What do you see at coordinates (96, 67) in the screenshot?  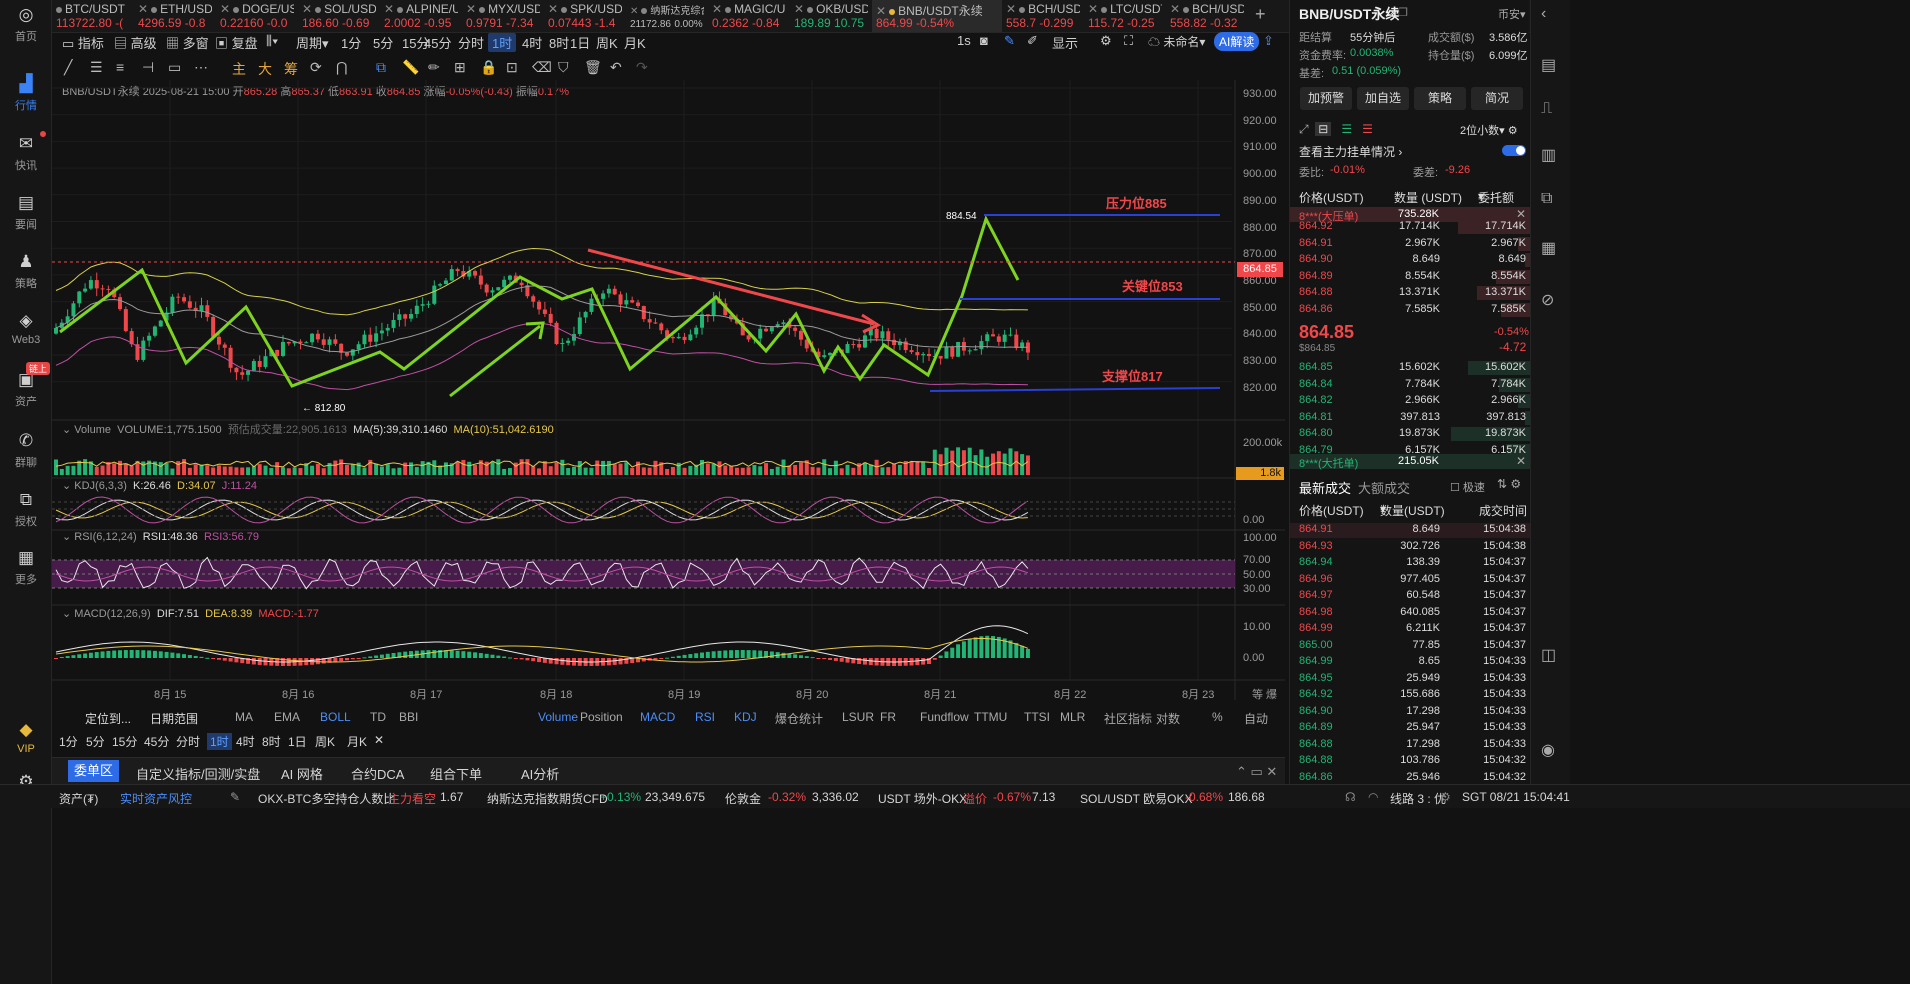 I see `multi-line-icon: ☰` at bounding box center [96, 67].